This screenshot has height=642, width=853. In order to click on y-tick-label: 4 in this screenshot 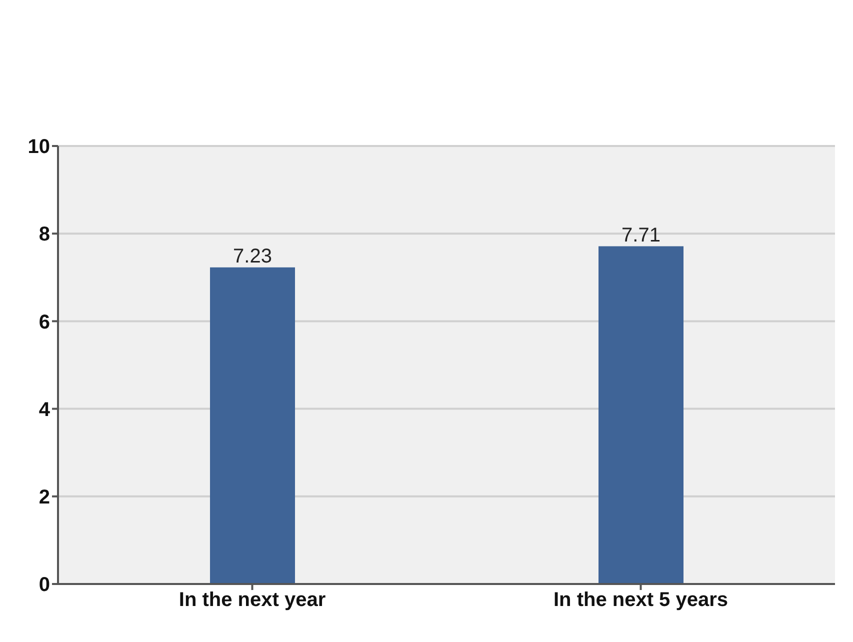, I will do `click(44, 409)`.